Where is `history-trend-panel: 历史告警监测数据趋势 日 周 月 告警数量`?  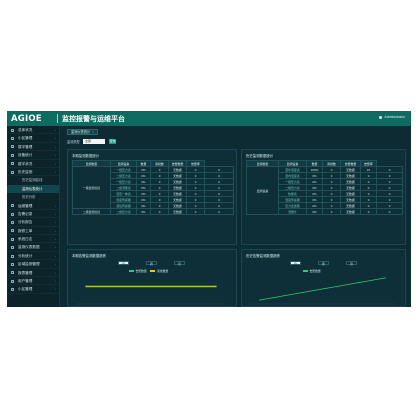
history-trend-panel: 历史告警监测数据趋势 日 周 月 告警数量 is located at coordinates (323, 278).